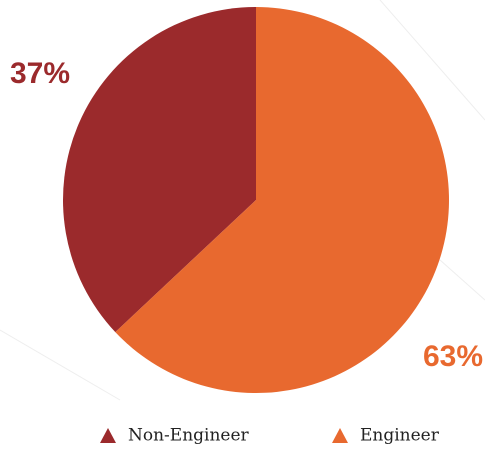  I want to click on legend-label: Non-Engineer, so click(189, 436).